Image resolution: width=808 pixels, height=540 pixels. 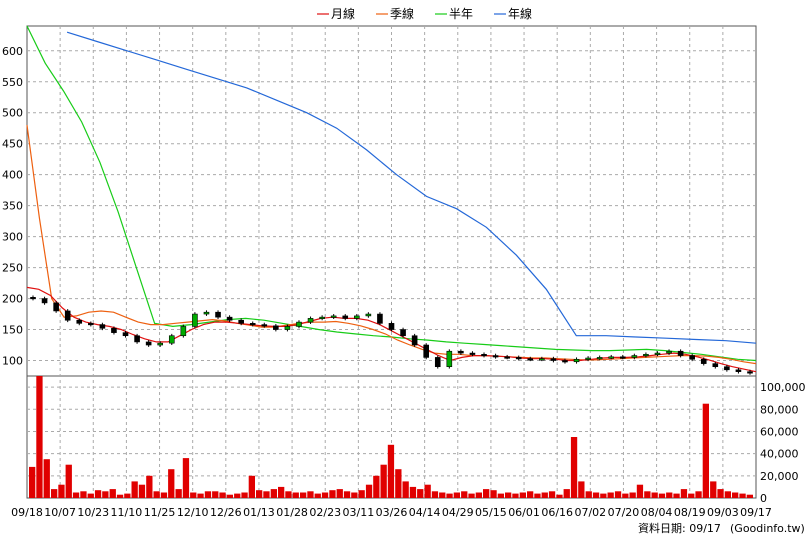 What do you see at coordinates (520, 13) in the screenshot?
I see `legend-year-label: 年線` at bounding box center [520, 13].